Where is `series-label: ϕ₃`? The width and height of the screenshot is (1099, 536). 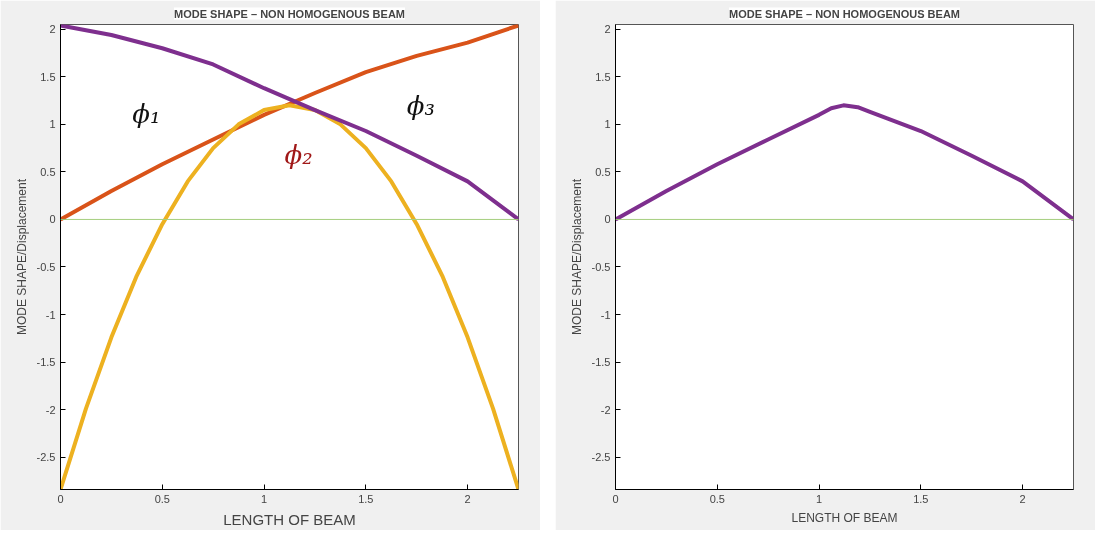 series-label: ϕ₃ is located at coordinates (420, 105).